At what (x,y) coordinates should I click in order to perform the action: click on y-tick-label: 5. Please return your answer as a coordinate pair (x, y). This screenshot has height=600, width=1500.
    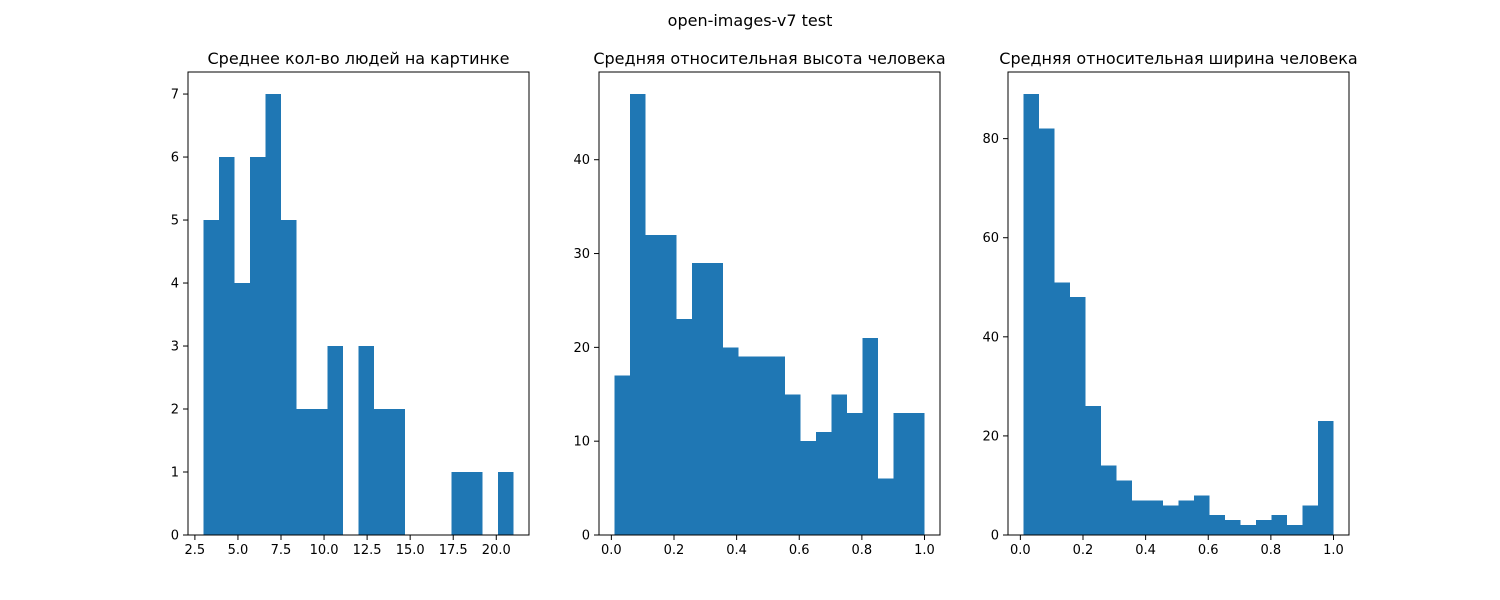
    Looking at the image, I should click on (175, 221).